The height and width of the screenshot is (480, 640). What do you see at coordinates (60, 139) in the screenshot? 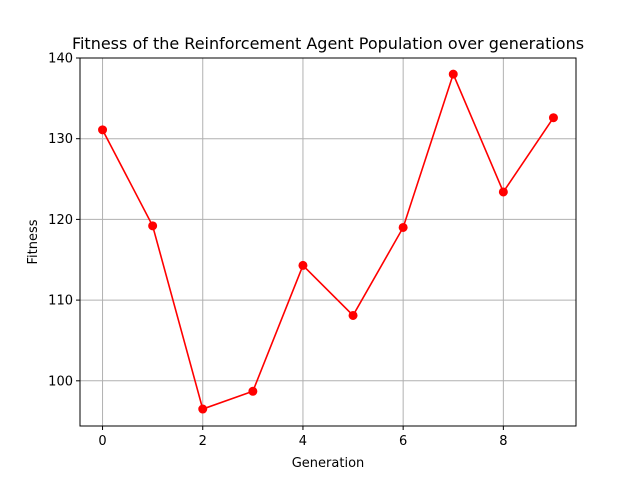
I see `y-tick-label: 130` at bounding box center [60, 139].